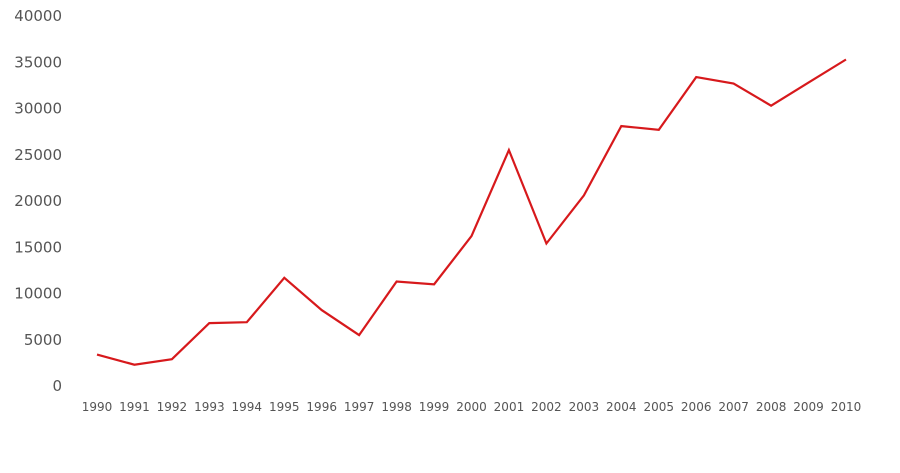 Image resolution: width=900 pixels, height=473 pixels. Describe the element at coordinates (284, 407) in the screenshot. I see `x-tick-label: 1995` at that location.